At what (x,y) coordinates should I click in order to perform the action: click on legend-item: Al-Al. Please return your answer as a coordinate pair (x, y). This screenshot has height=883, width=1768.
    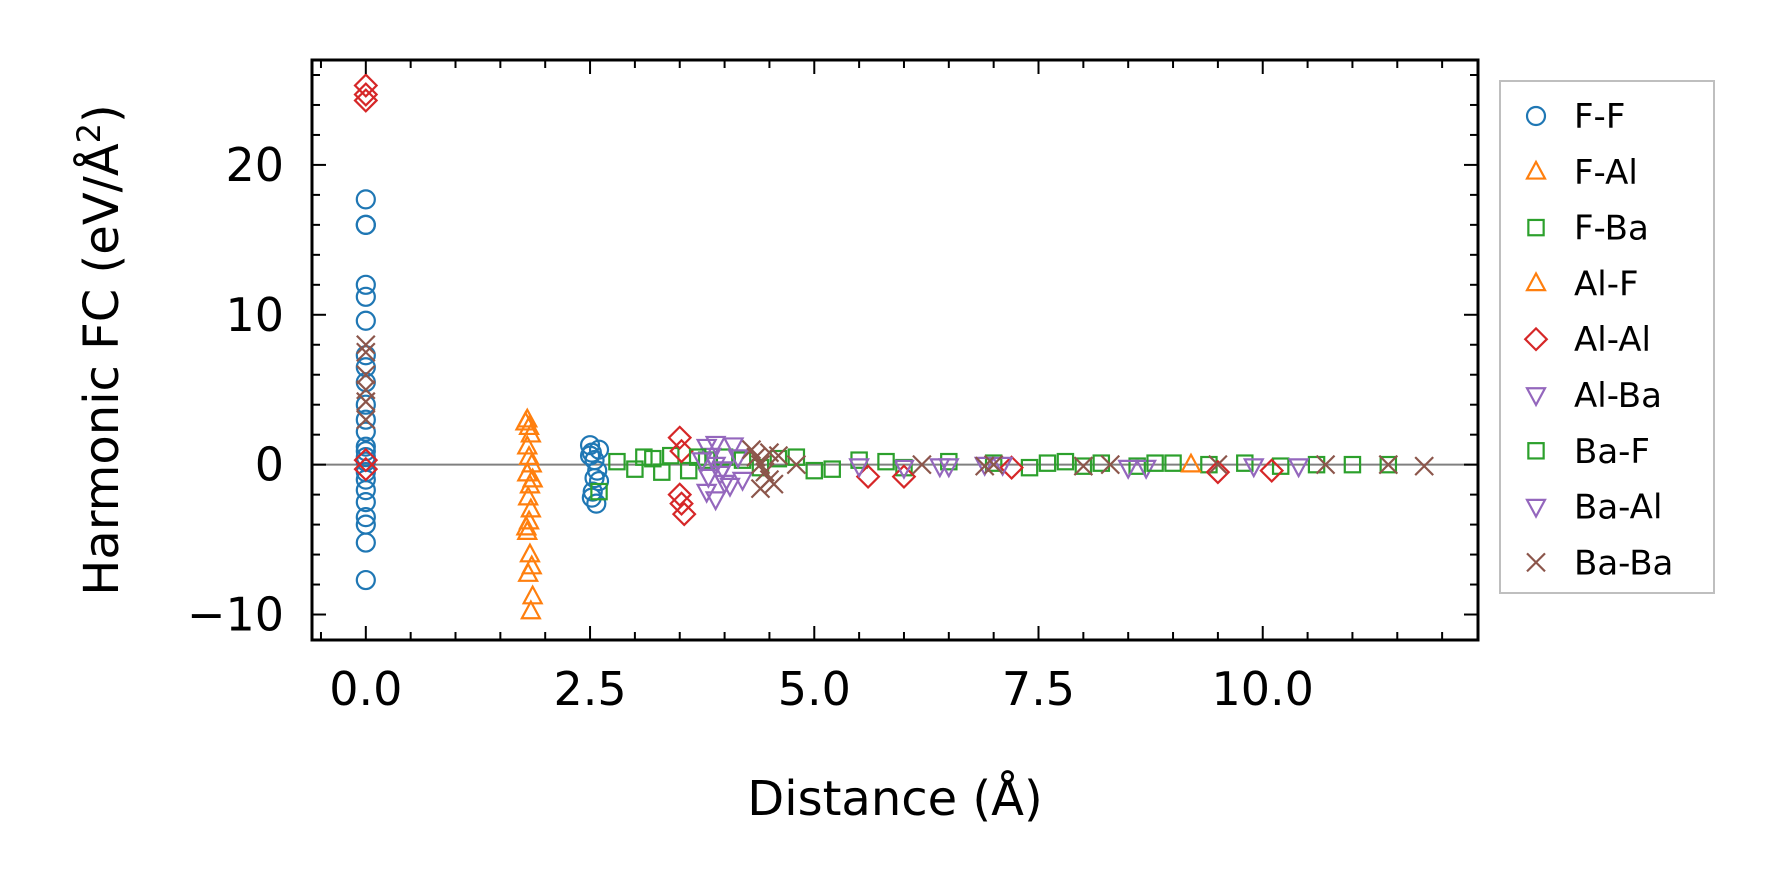
    Looking at the image, I should click on (1587, 340).